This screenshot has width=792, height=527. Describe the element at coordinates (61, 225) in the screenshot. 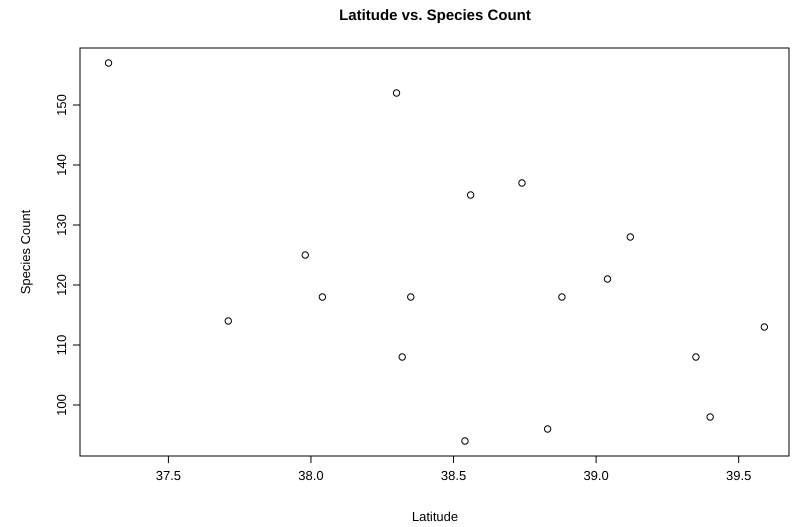

I see `y-tick-label: 130` at that location.